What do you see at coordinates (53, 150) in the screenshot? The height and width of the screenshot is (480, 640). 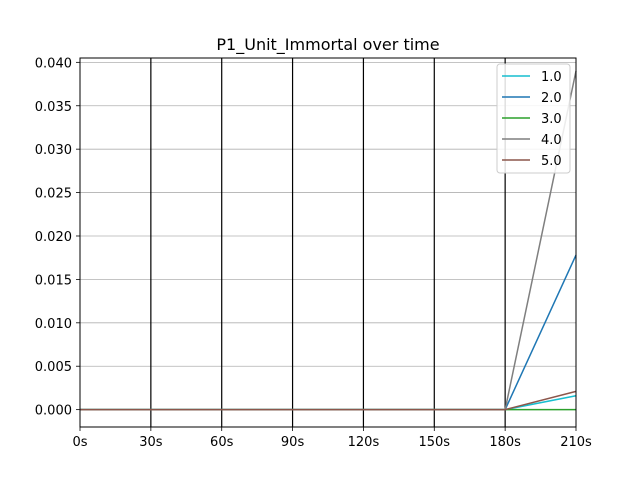 I see `y-tick-label-6: 0.030` at bounding box center [53, 150].